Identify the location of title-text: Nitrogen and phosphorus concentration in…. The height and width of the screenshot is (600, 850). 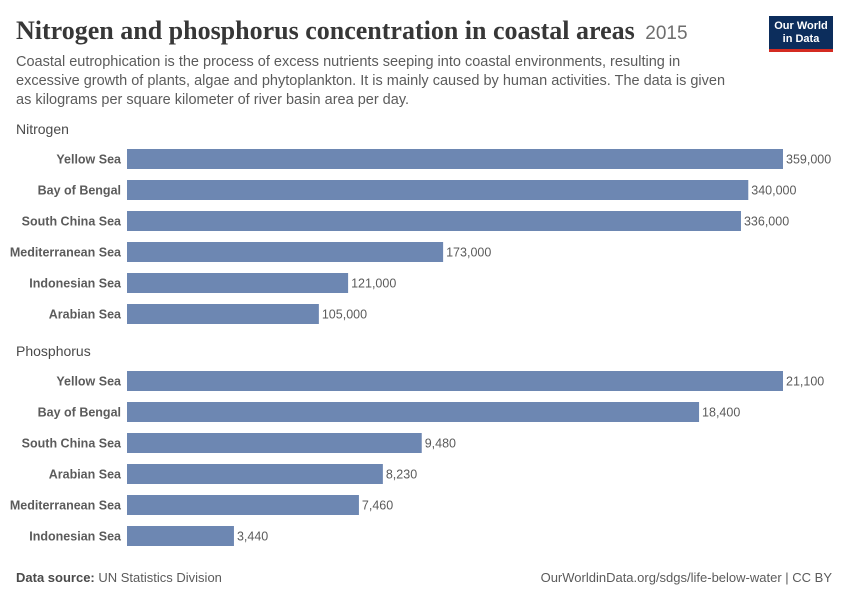
(325, 30).